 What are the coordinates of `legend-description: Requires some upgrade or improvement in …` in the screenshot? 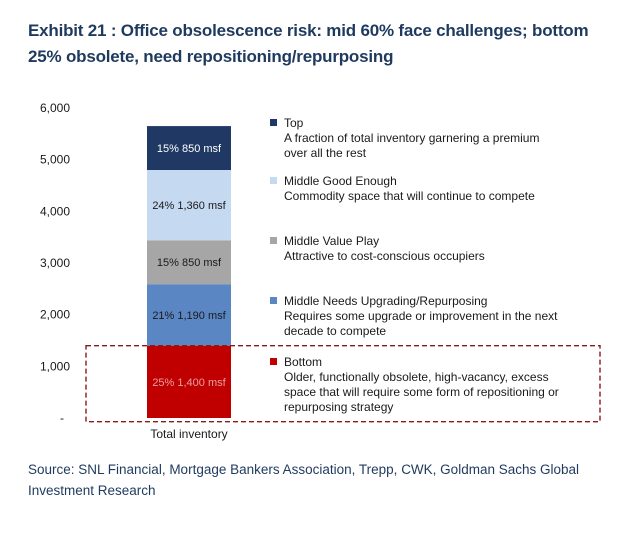 It's located at (421, 316).